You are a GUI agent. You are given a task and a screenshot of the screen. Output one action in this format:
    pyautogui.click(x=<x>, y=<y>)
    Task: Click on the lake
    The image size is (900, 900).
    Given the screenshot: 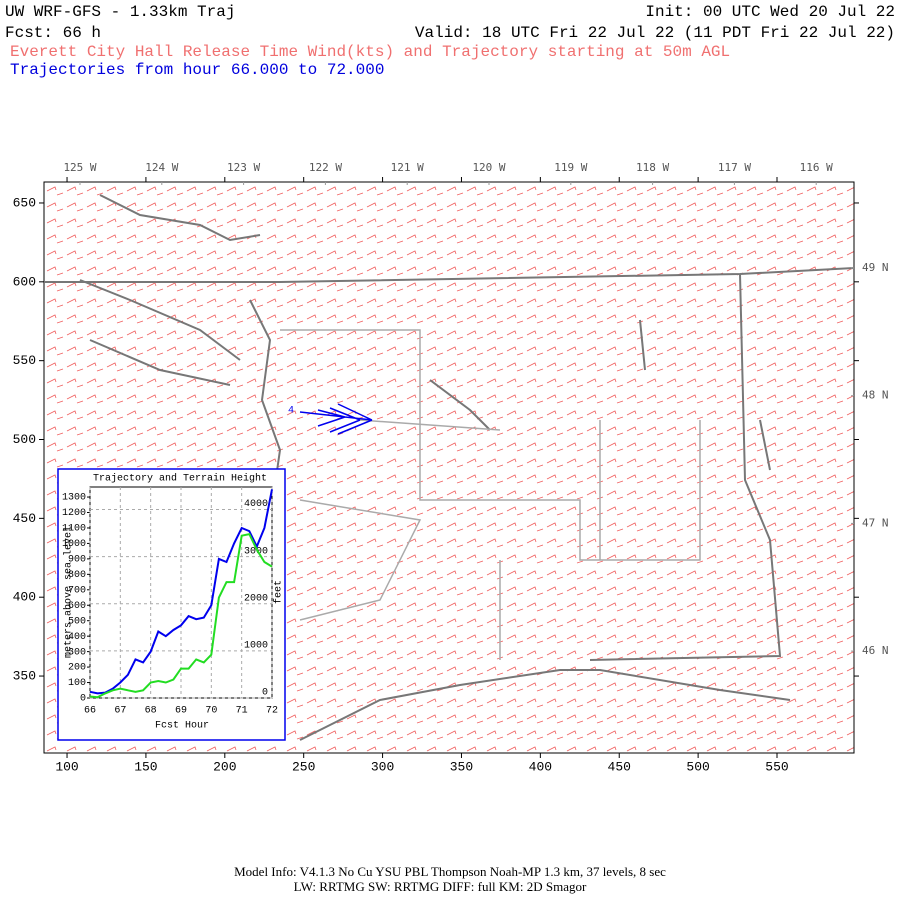 What is the action you would take?
    pyautogui.click(x=600, y=395)
    